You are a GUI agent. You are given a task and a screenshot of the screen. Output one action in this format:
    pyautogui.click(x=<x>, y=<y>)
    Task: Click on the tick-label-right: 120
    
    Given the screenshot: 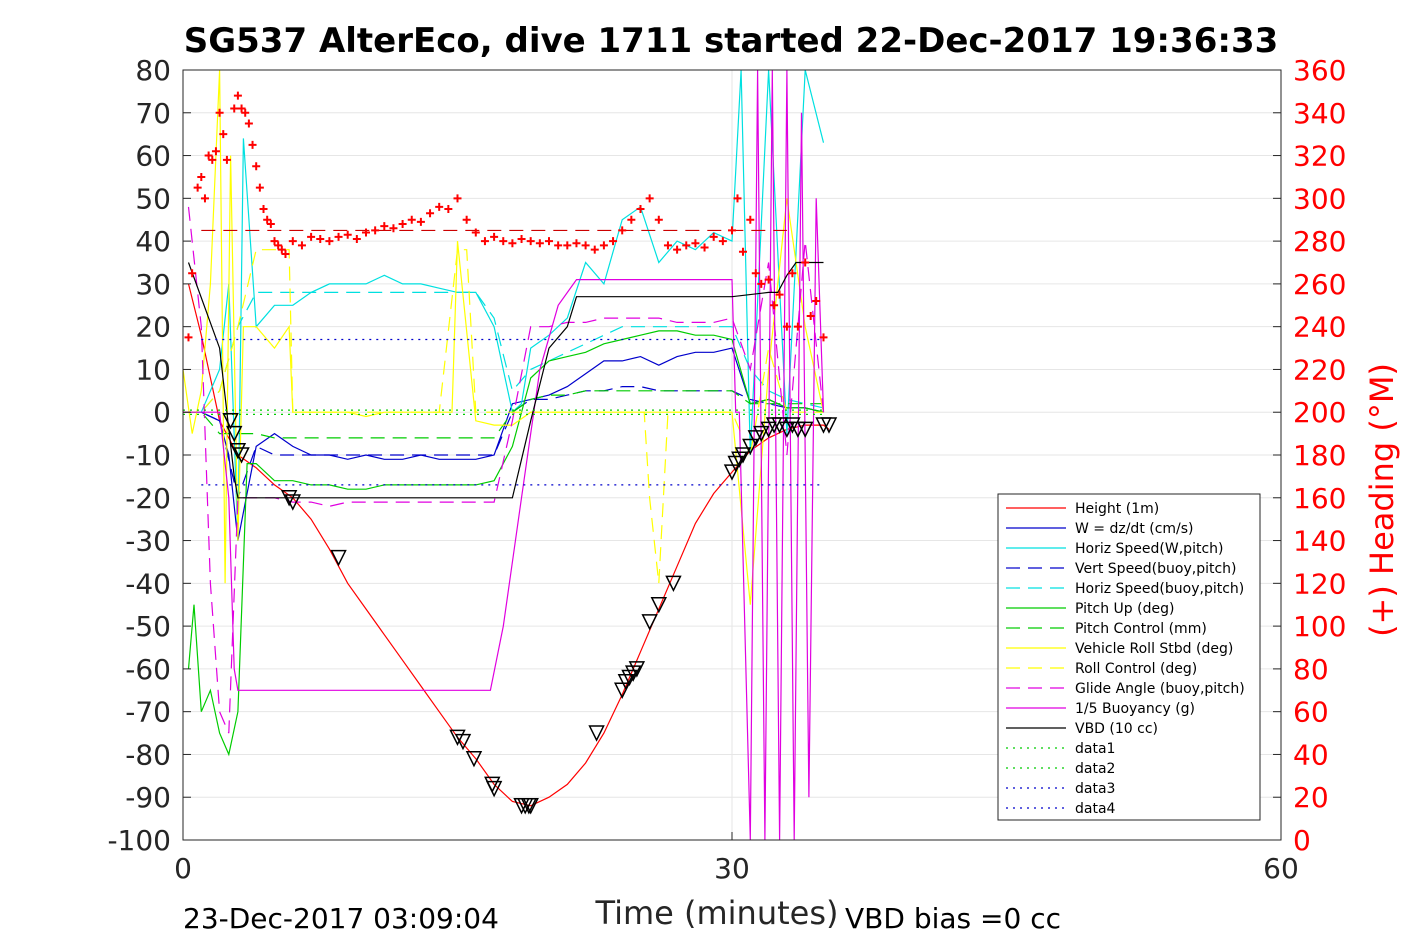 What is the action you would take?
    pyautogui.click(x=1319, y=583)
    